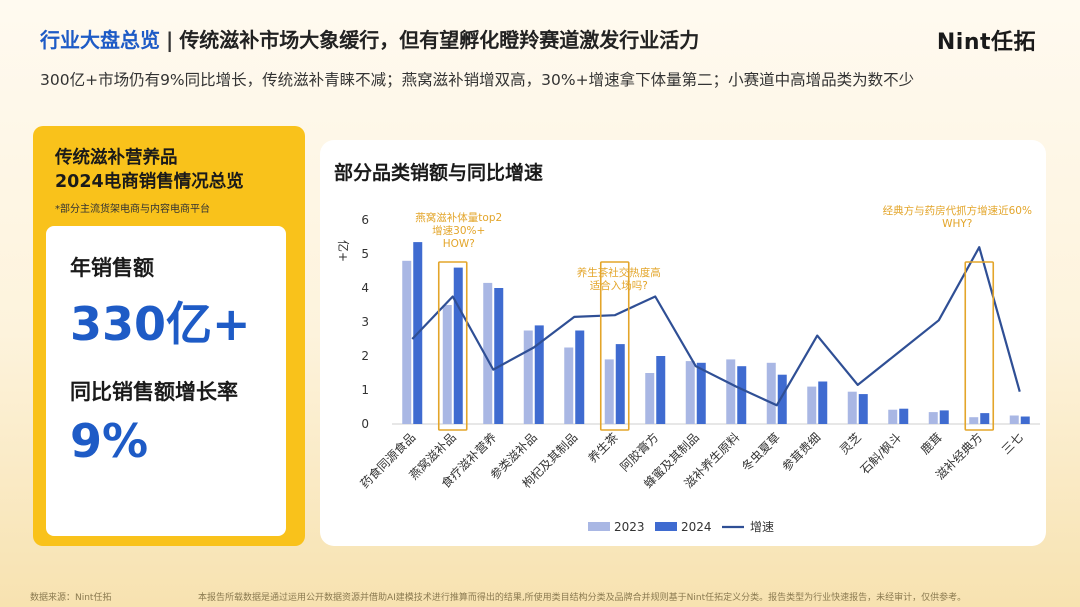 The height and width of the screenshot is (607, 1080). Describe the element at coordinates (388, 461) in the screenshot. I see `x-tick-label: 药食同源食品` at that location.